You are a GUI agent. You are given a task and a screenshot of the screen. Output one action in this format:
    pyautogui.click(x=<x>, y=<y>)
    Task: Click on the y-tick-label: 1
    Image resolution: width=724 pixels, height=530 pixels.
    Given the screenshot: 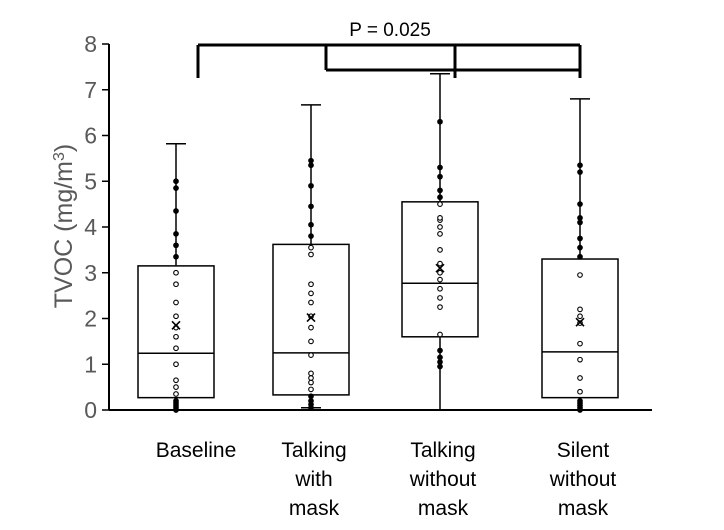 What is the action you would take?
    pyautogui.click(x=90, y=364)
    